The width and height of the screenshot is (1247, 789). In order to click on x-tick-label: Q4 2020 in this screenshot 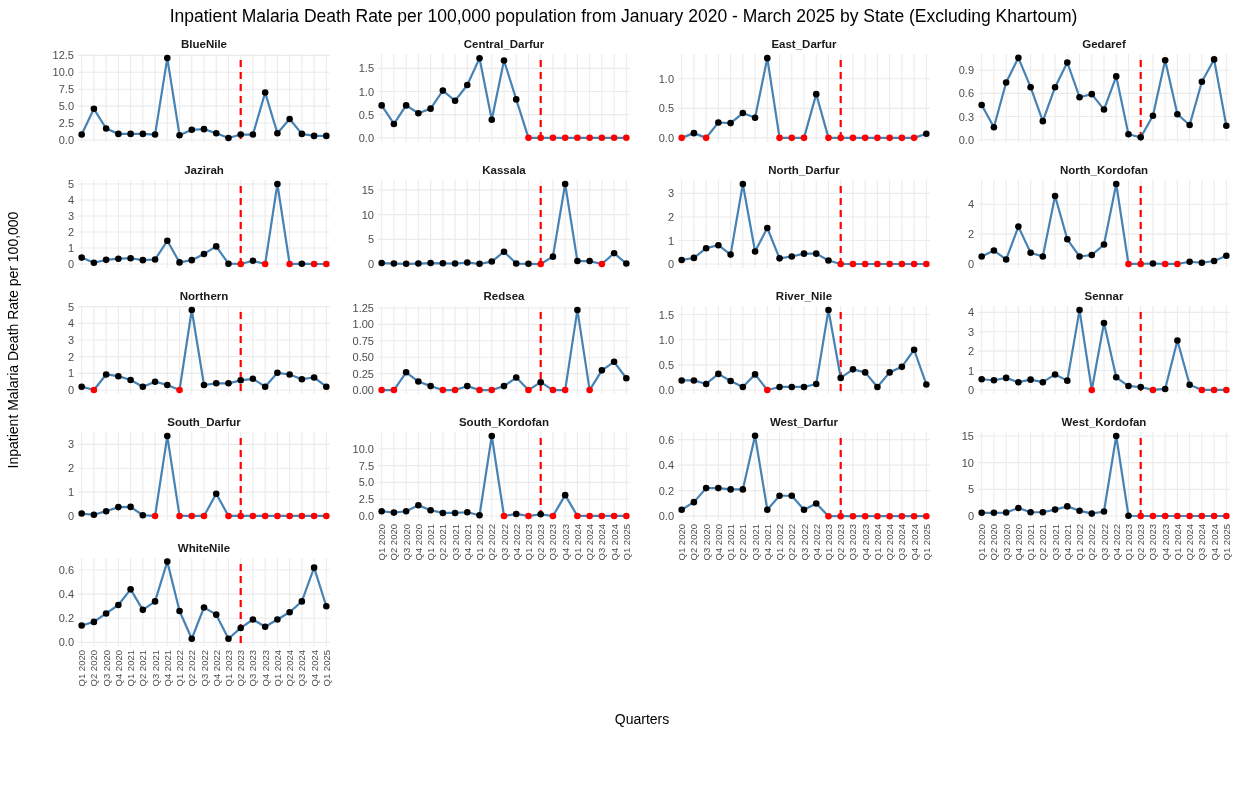, I will do `click(118, 668)`.